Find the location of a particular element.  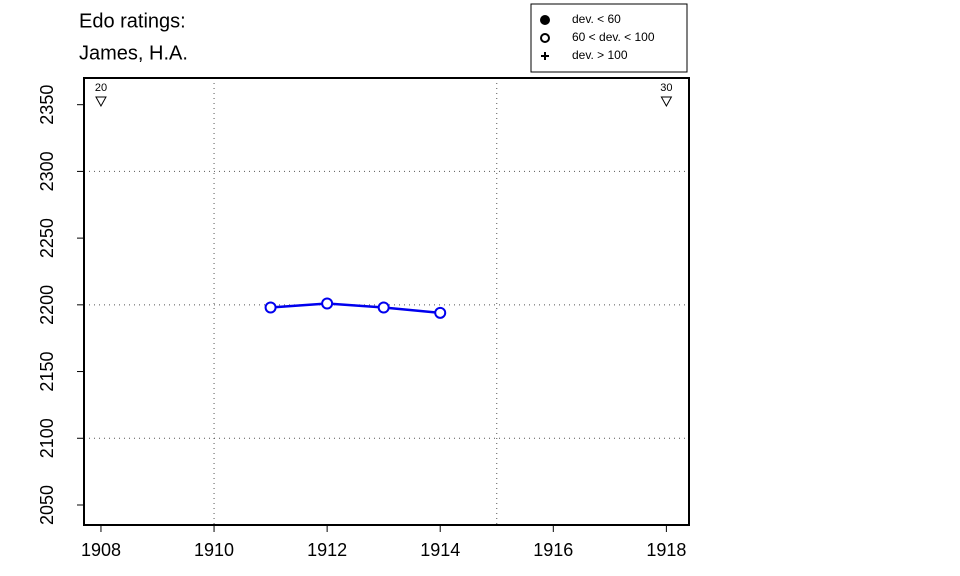

legend-box is located at coordinates (609, 38).